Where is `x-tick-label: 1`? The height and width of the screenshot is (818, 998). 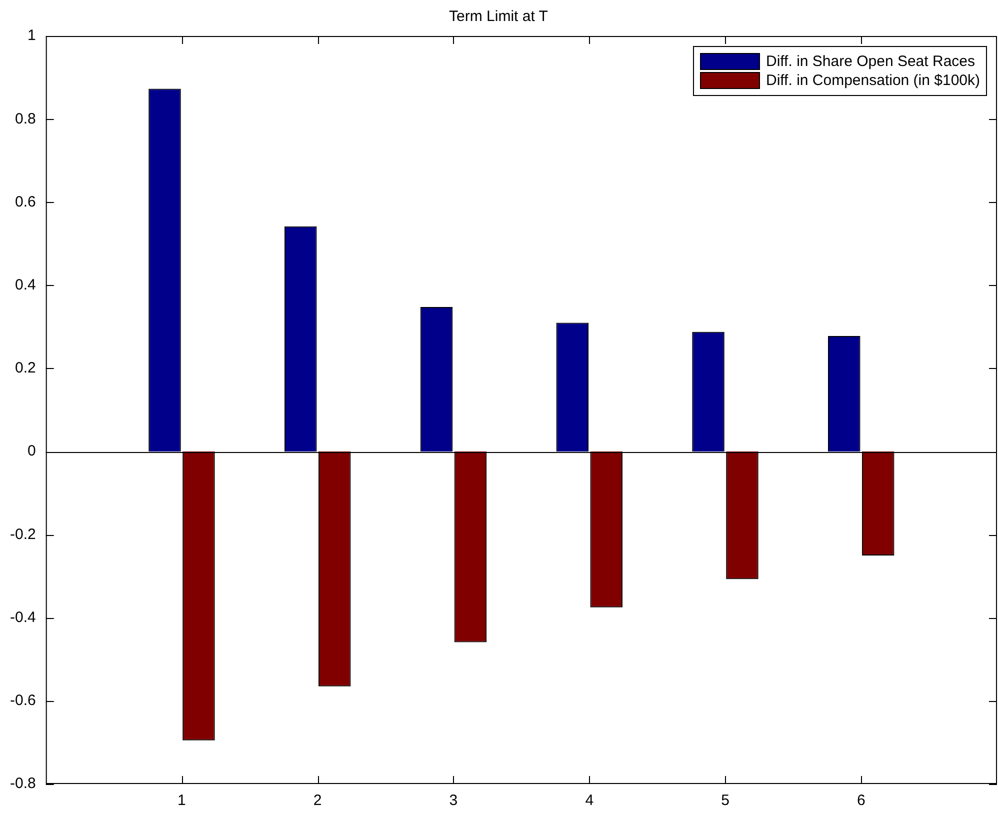 x-tick-label: 1 is located at coordinates (182, 801).